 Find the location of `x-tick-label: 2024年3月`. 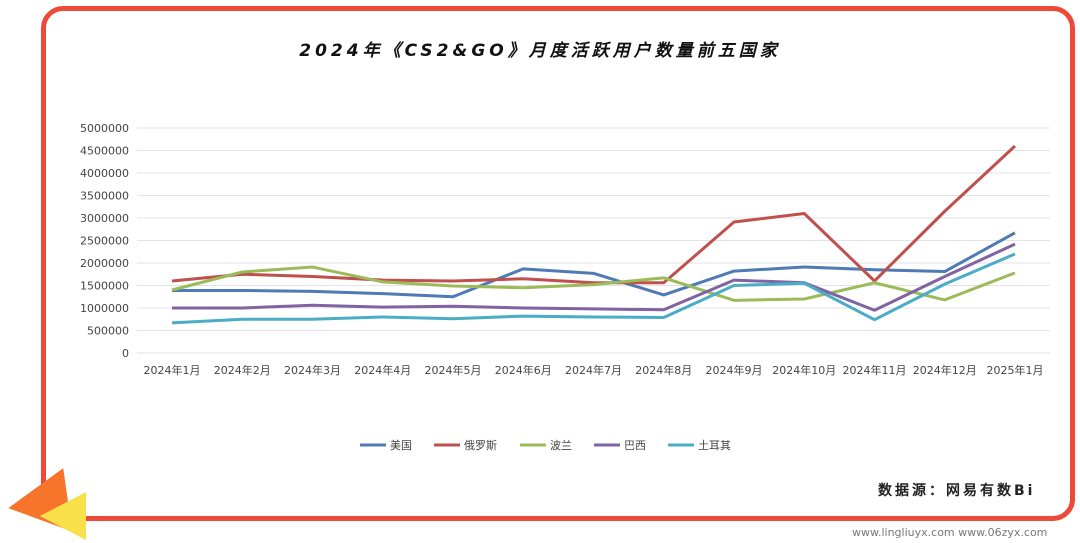

x-tick-label: 2024年3月 is located at coordinates (312, 370).